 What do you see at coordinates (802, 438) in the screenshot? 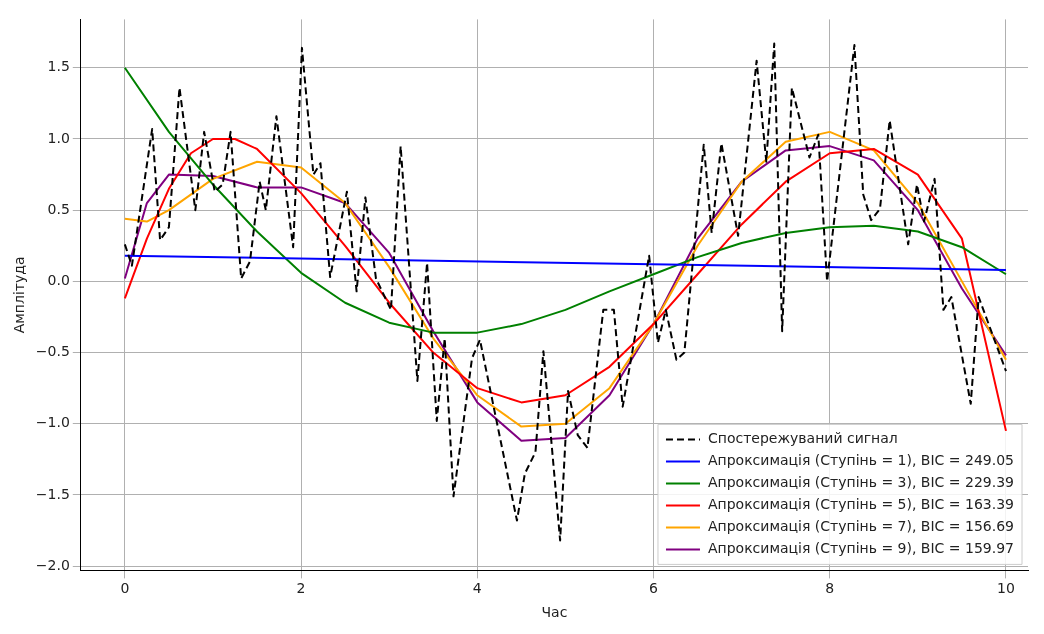
I see `legend-label: Спостережуваний сигнал` at bounding box center [802, 438].